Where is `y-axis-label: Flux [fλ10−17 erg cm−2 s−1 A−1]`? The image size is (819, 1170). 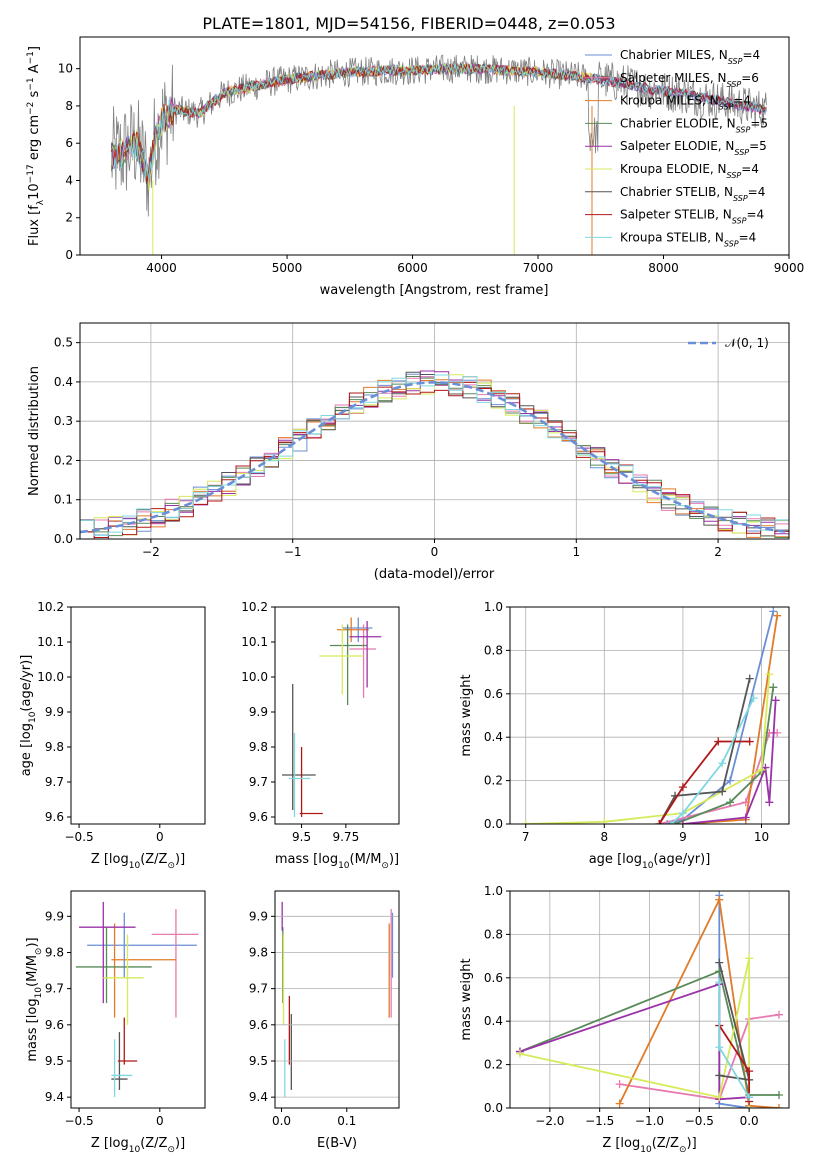
y-axis-label: Flux [fλ10−17 erg cm−2 s−1 A−1] is located at coordinates (36, 146).